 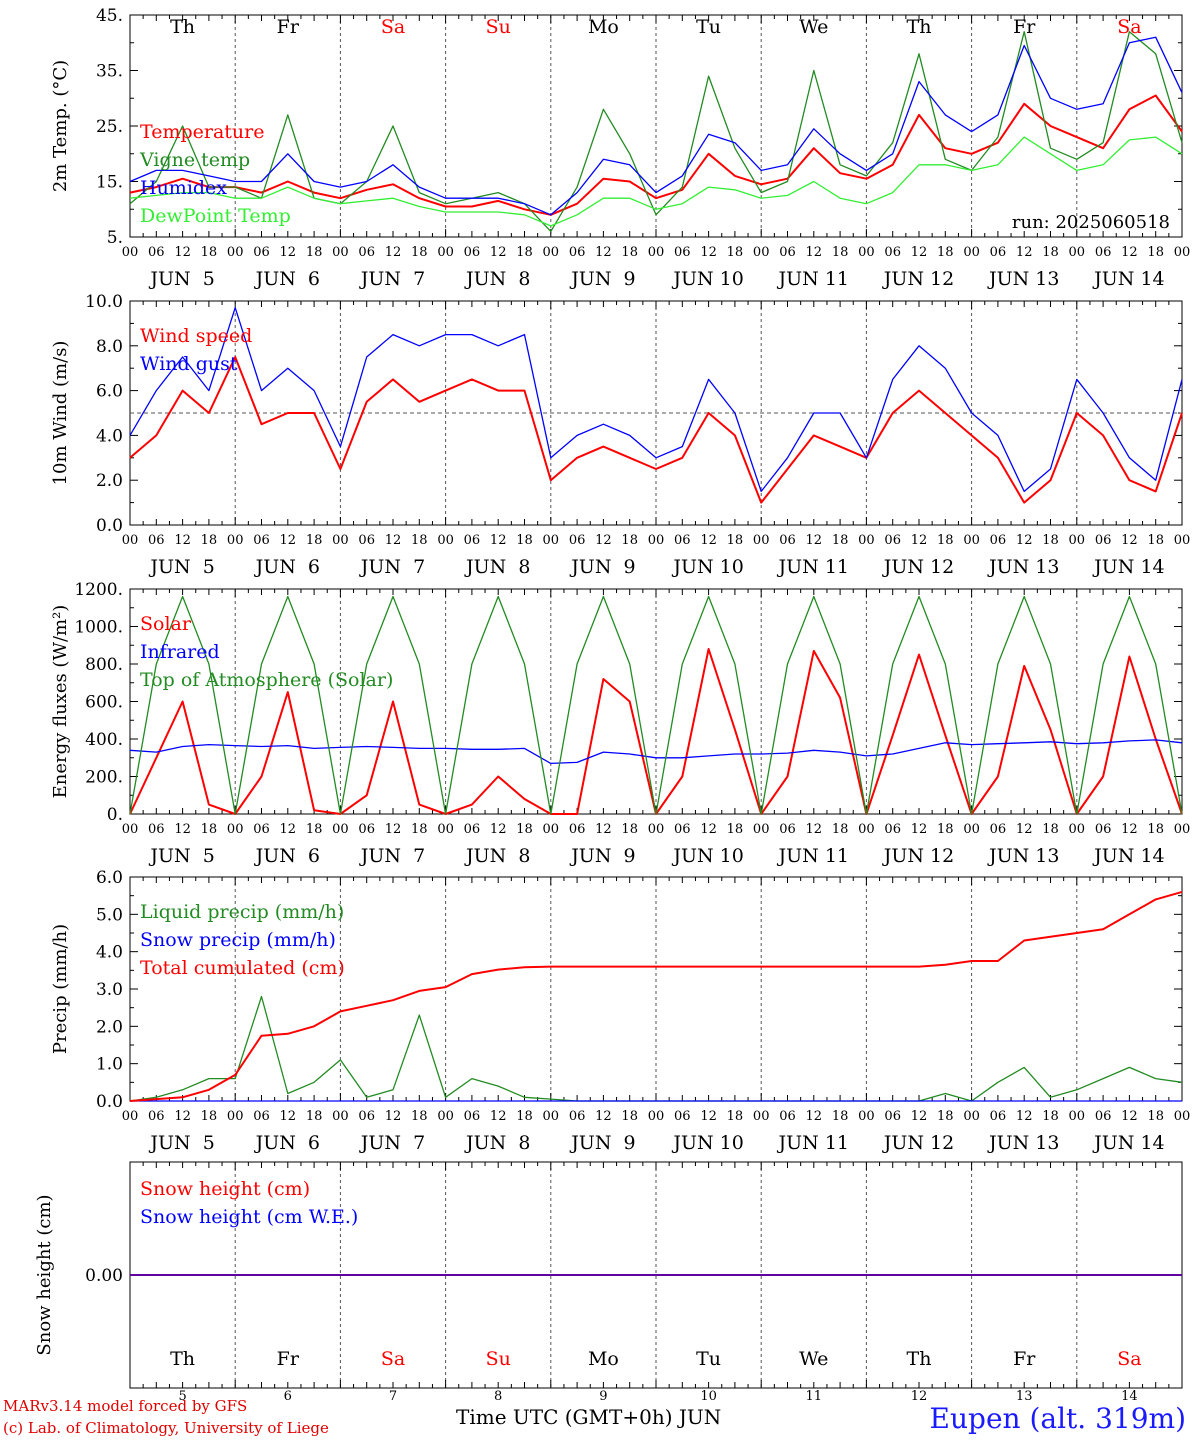 What do you see at coordinates (919, 1396) in the screenshot?
I see `day-number-label: 12` at bounding box center [919, 1396].